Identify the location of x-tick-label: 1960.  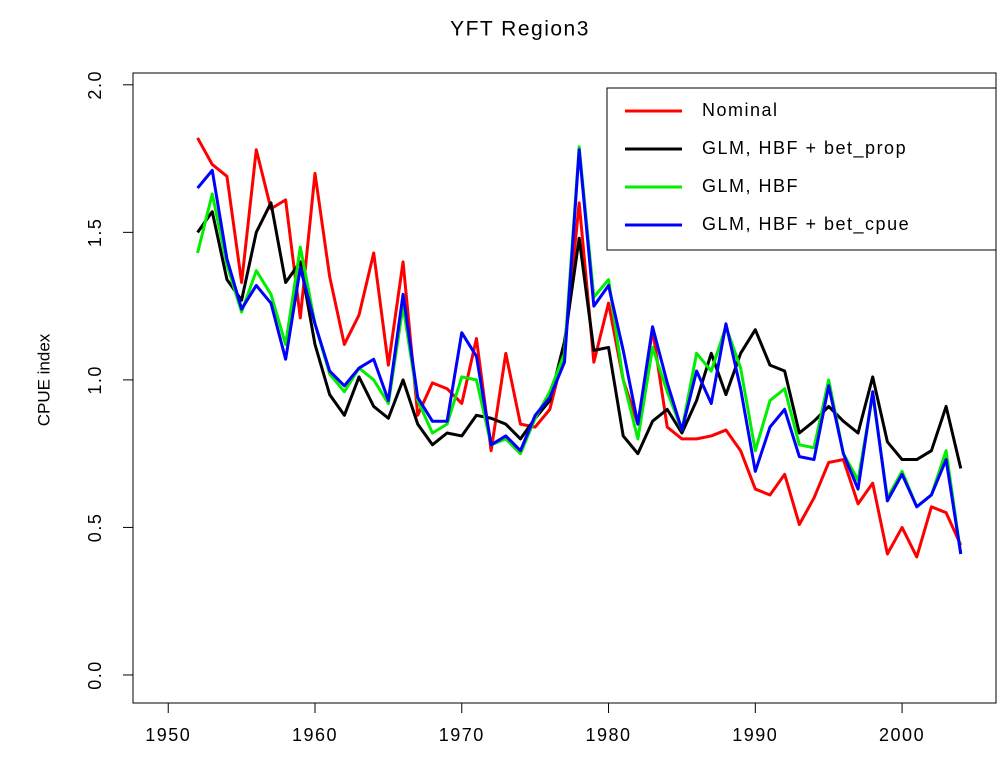
(315, 735).